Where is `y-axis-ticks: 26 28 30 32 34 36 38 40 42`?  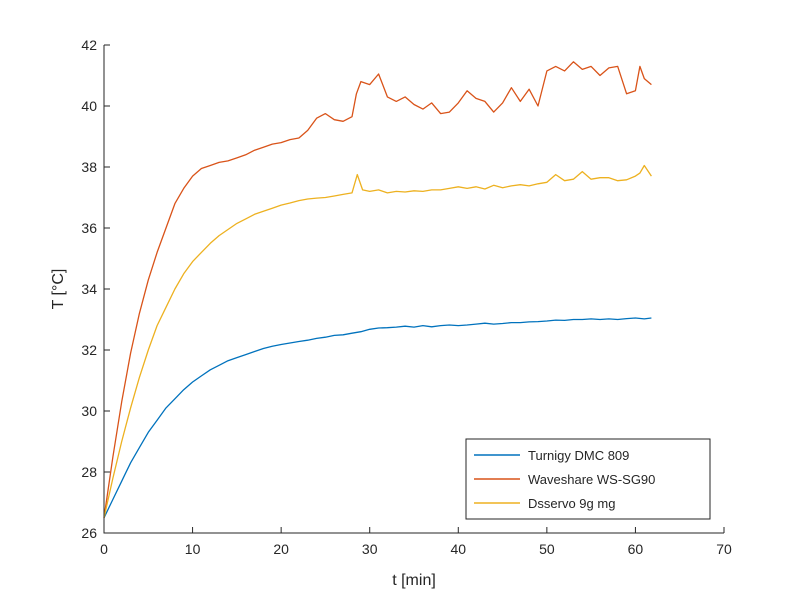
y-axis-ticks: 26 28 30 32 34 36 38 40 42 is located at coordinates (95, 289).